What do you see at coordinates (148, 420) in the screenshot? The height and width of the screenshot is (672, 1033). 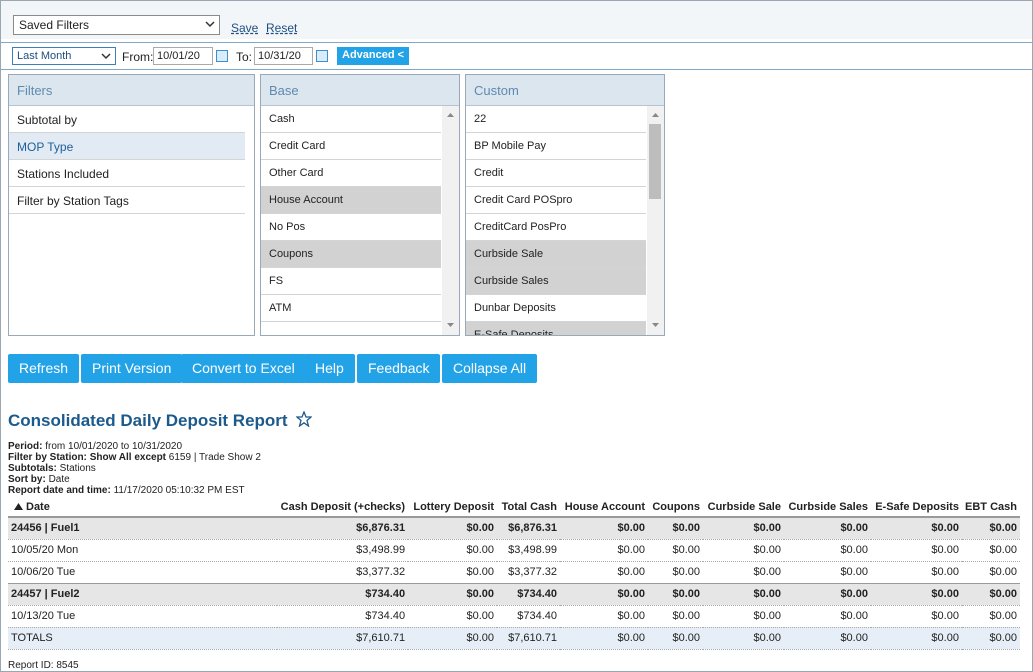 I see `title-text: Consolidated Daily Deposit Report` at bounding box center [148, 420].